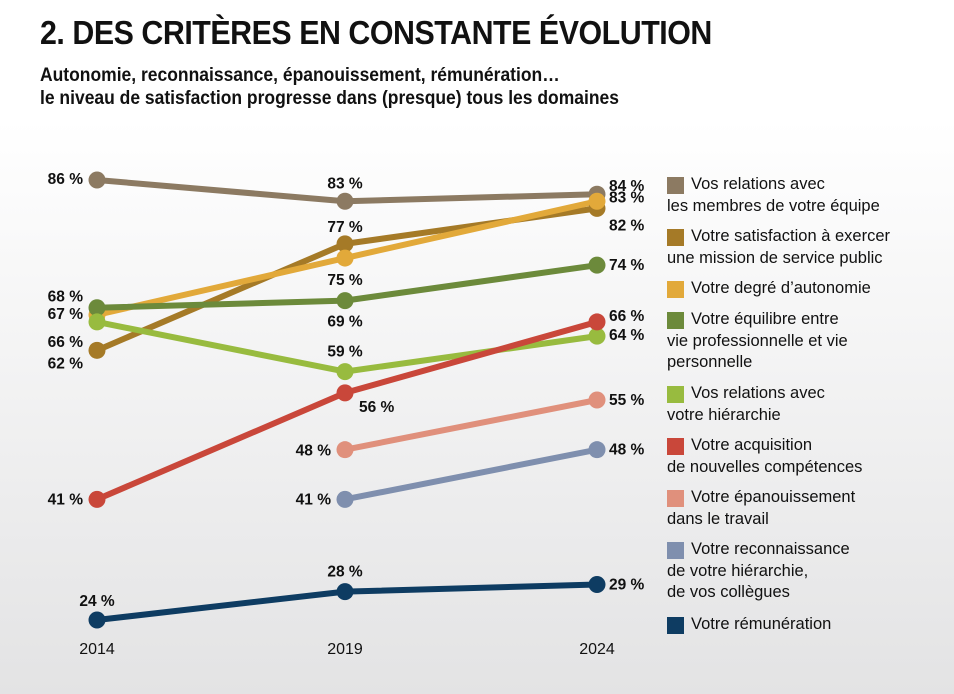  Describe the element at coordinates (345, 183) in the screenshot. I see `data-label-s1-2019: 83 %` at that location.